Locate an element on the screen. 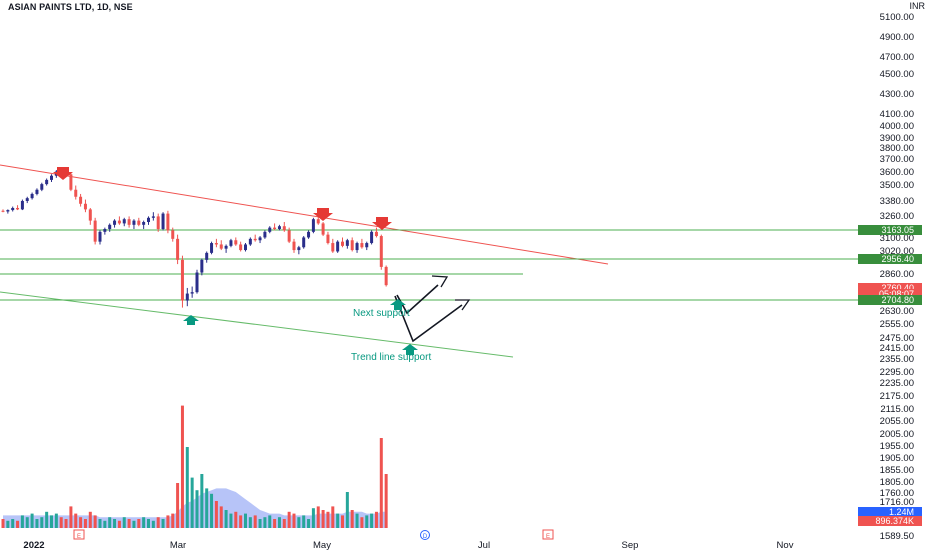 The image size is (932, 550). next-support-label: Next support is located at coordinates (381, 313).